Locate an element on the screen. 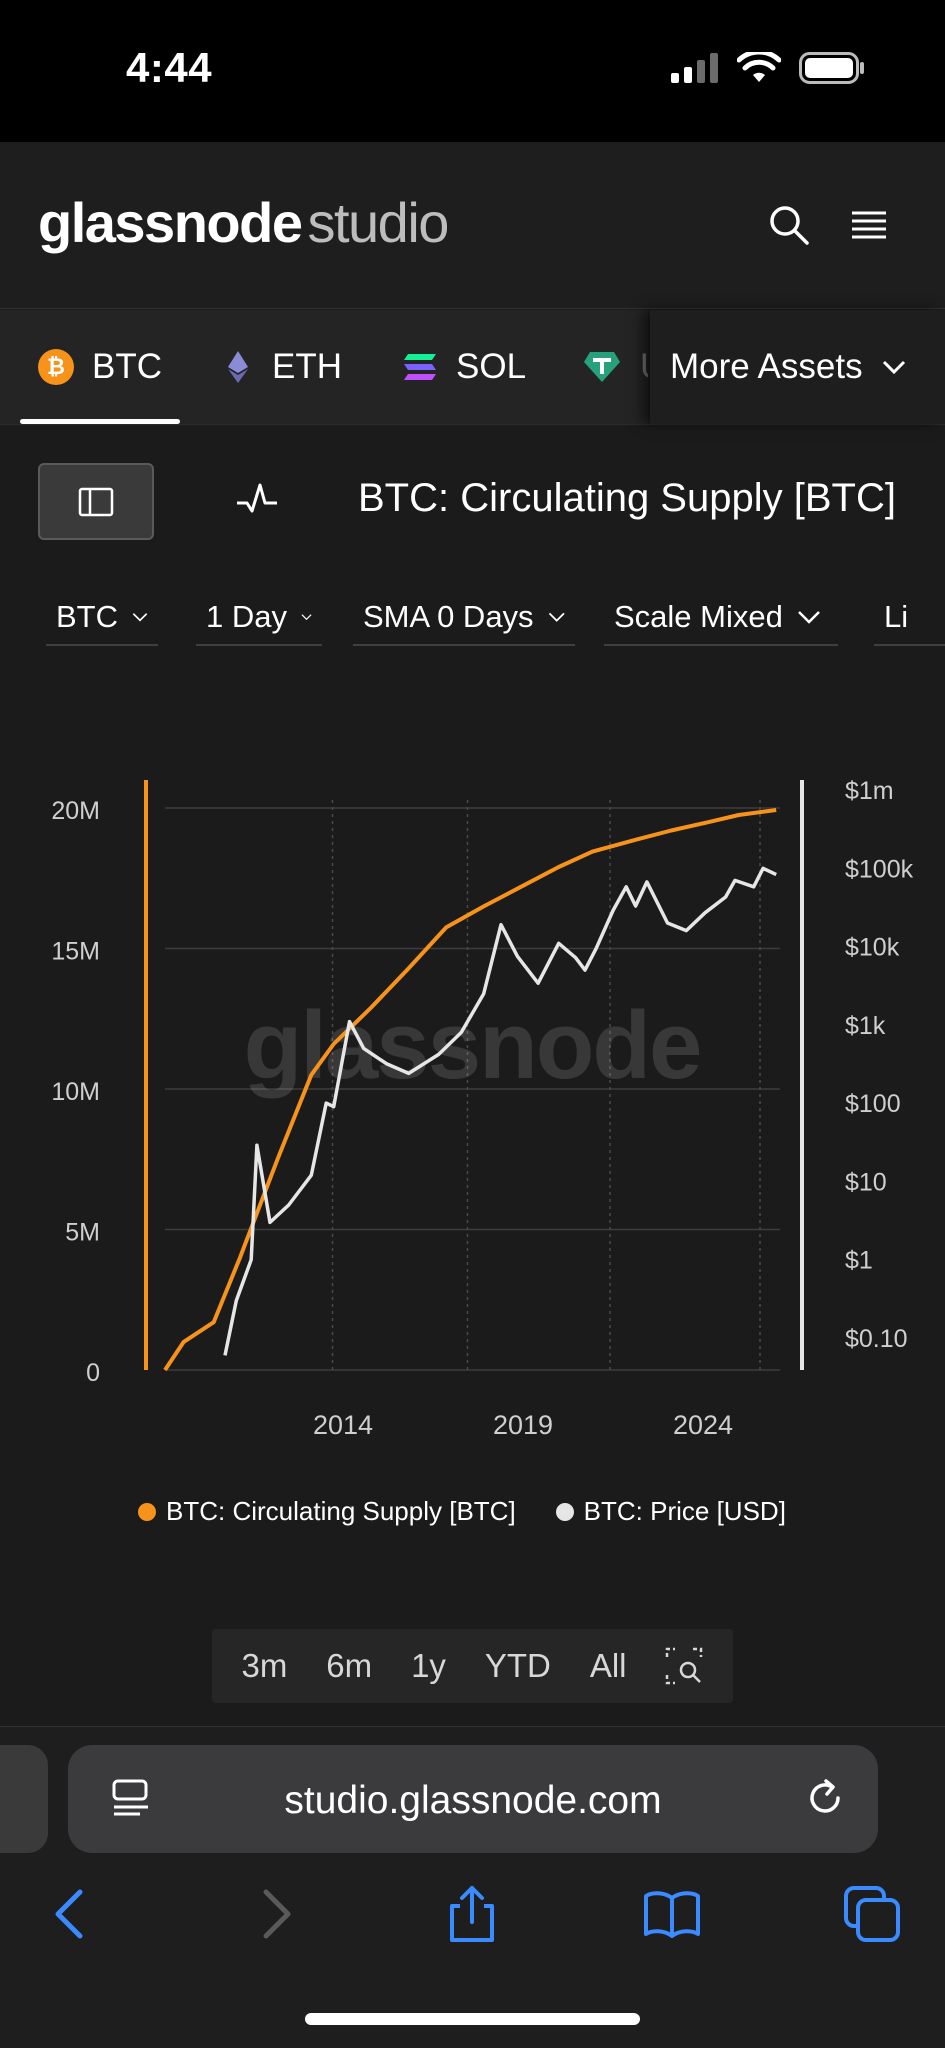  y-left-tick-label: 20M is located at coordinates (75, 811).